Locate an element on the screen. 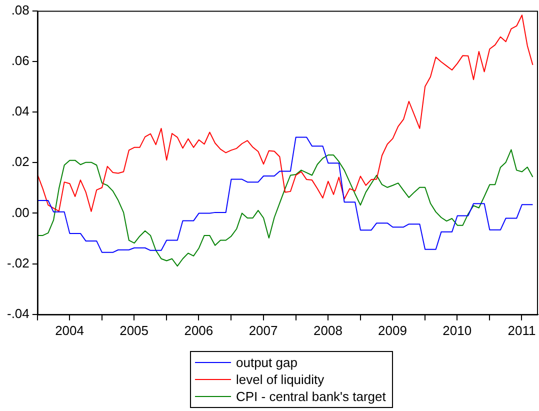  x-tick-label: 2008 is located at coordinates (328, 330).